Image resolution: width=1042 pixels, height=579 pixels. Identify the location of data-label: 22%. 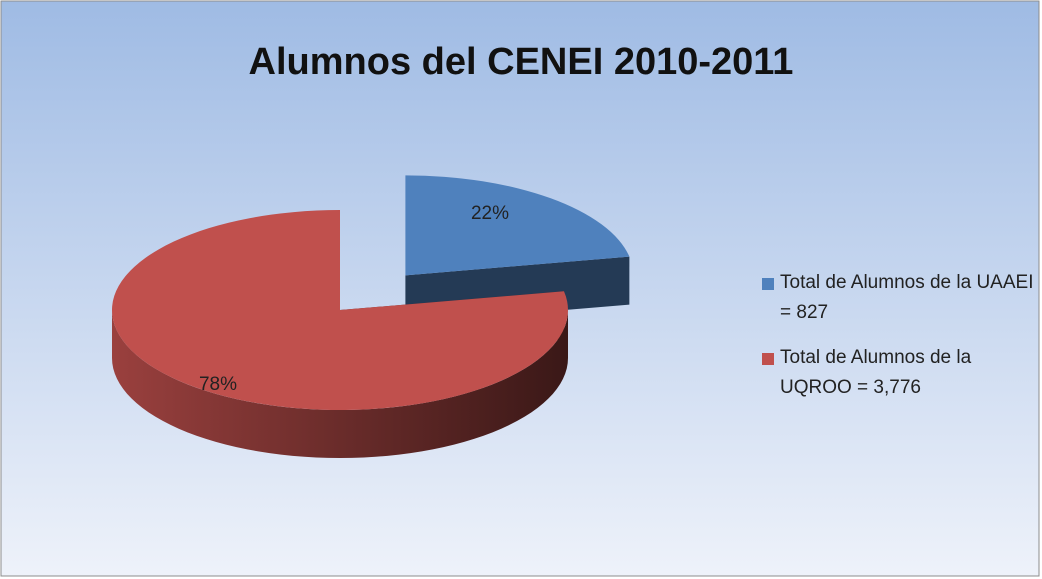
(490, 213).